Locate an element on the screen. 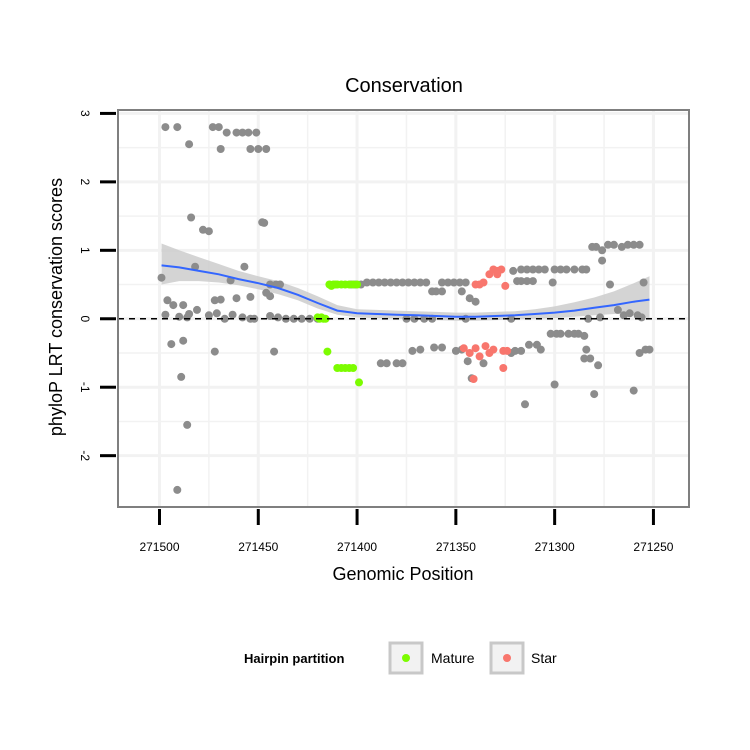 The height and width of the screenshot is (750, 750). legend-label-star: Star is located at coordinates (544, 658).